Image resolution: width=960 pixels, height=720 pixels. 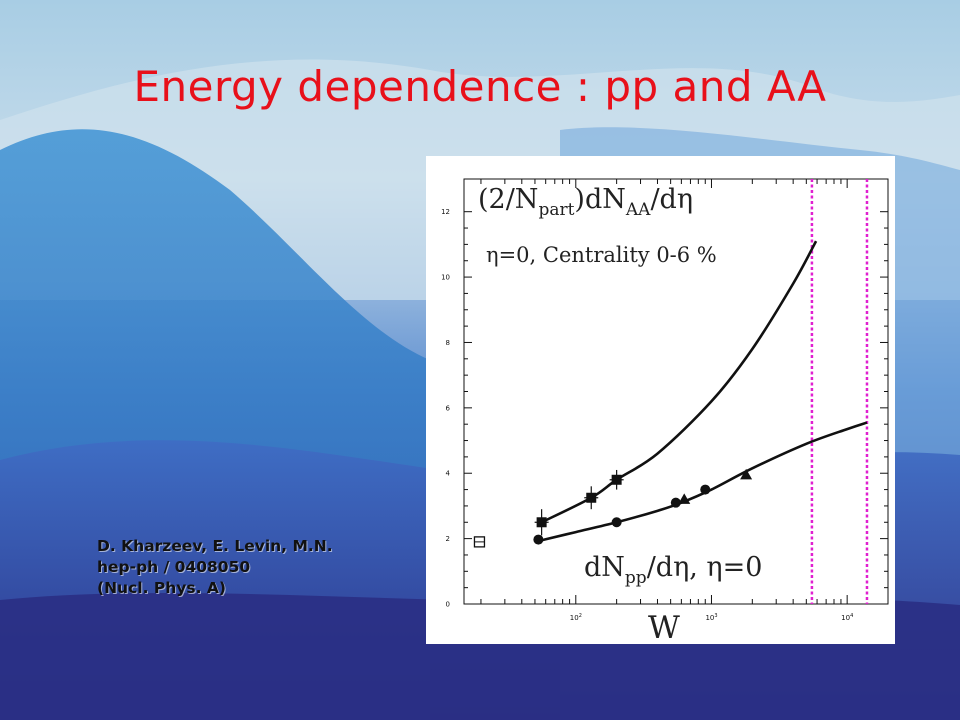 What do you see at coordinates (715, 616) in the screenshot?
I see `x-tick-exponent: 3` at bounding box center [715, 616].